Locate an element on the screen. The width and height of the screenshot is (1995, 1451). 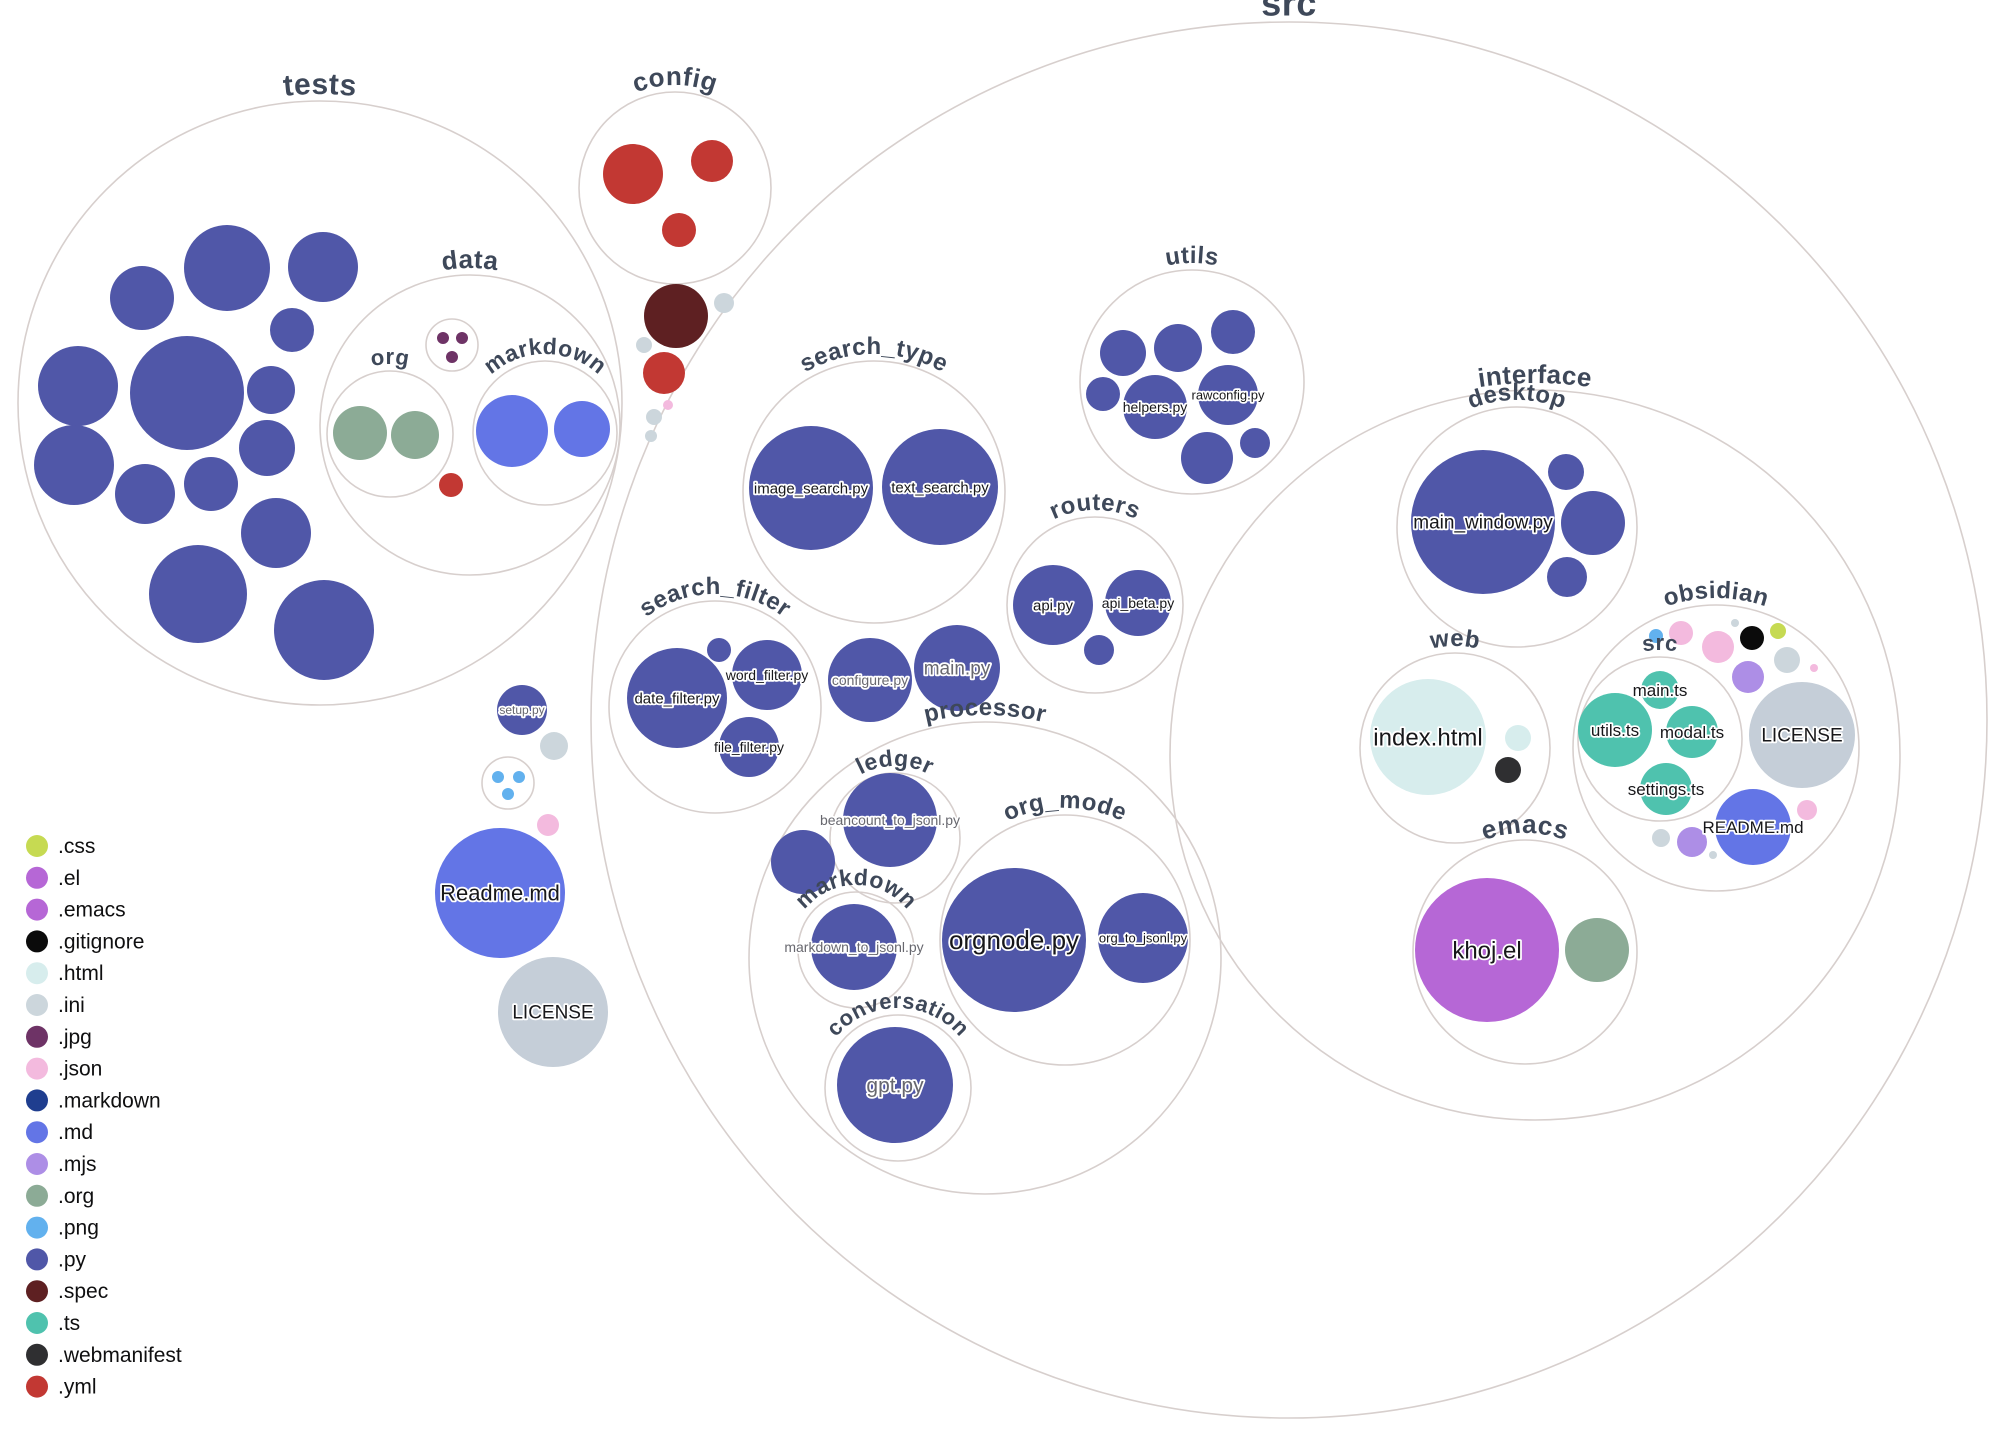
legend-dot-py is located at coordinates (37, 1259).